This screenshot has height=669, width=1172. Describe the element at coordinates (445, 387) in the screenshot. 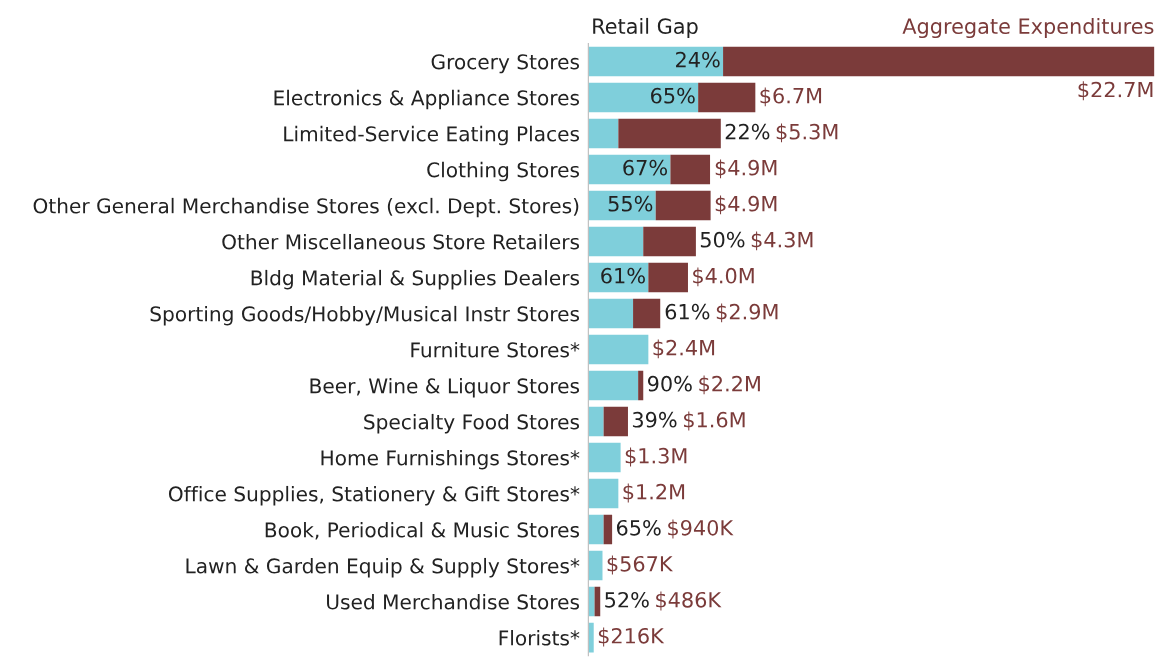

I see `y-tick-label: Beer, Wine & Liquor Stores` at that location.